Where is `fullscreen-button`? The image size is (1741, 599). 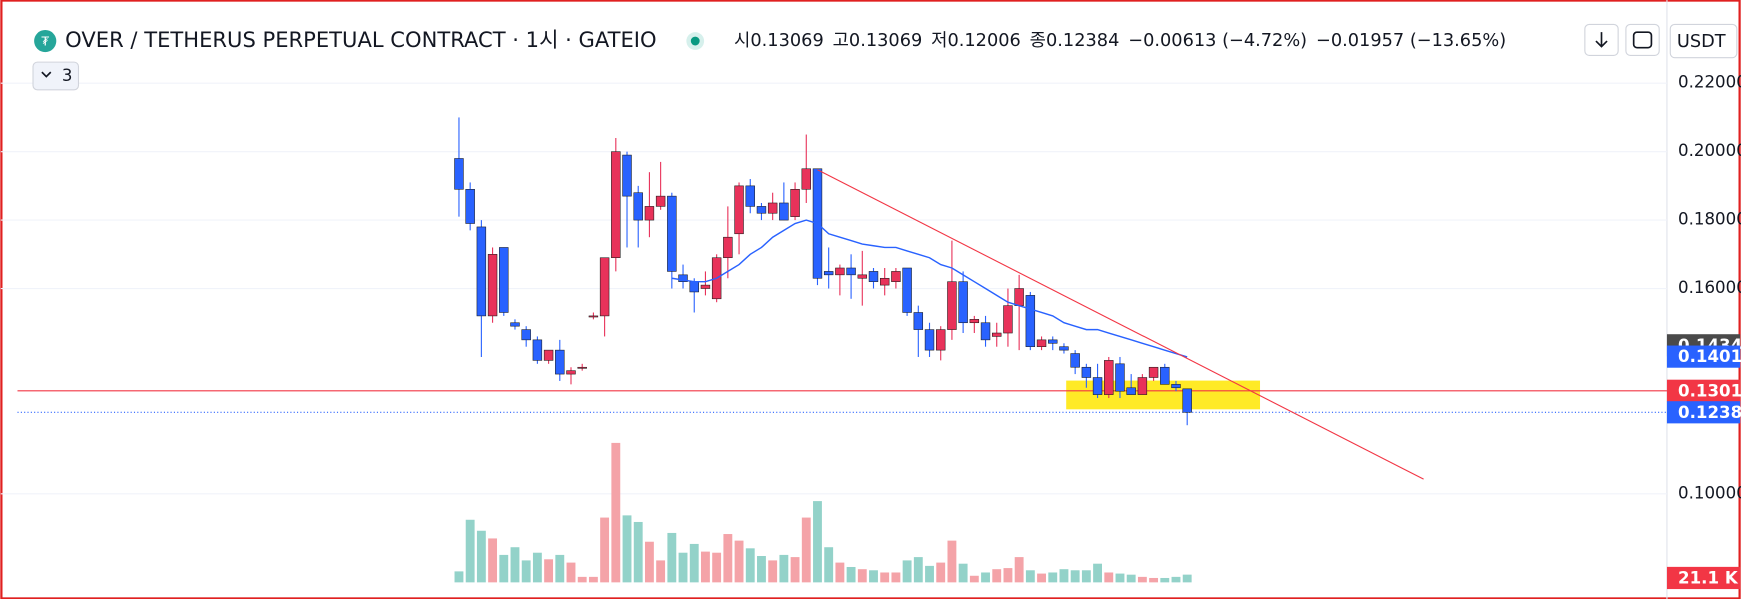 fullscreen-button is located at coordinates (1642, 40).